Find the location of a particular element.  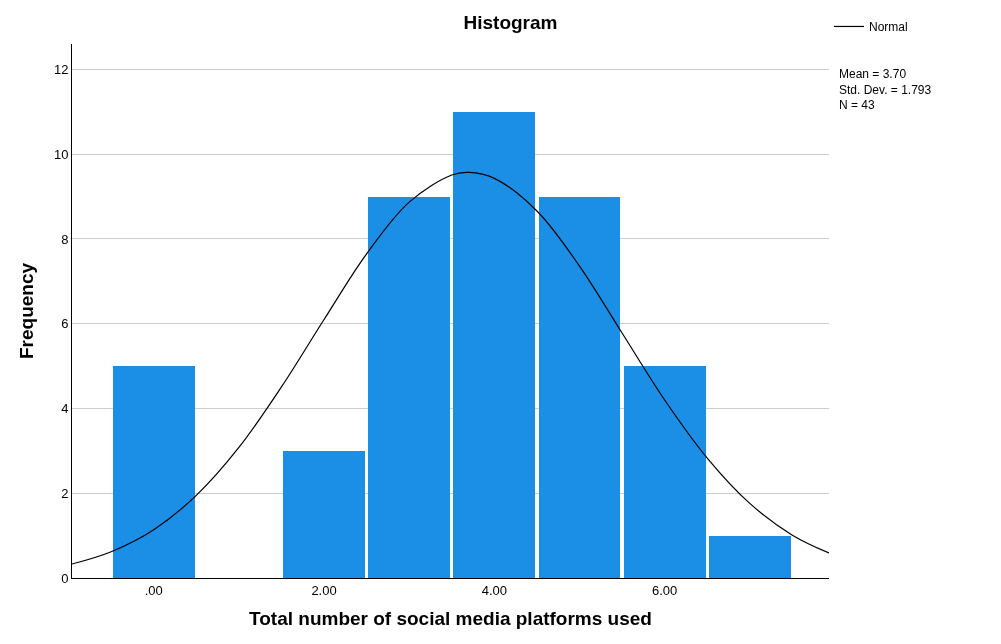

y-tick-label: 2 is located at coordinates (65, 493).